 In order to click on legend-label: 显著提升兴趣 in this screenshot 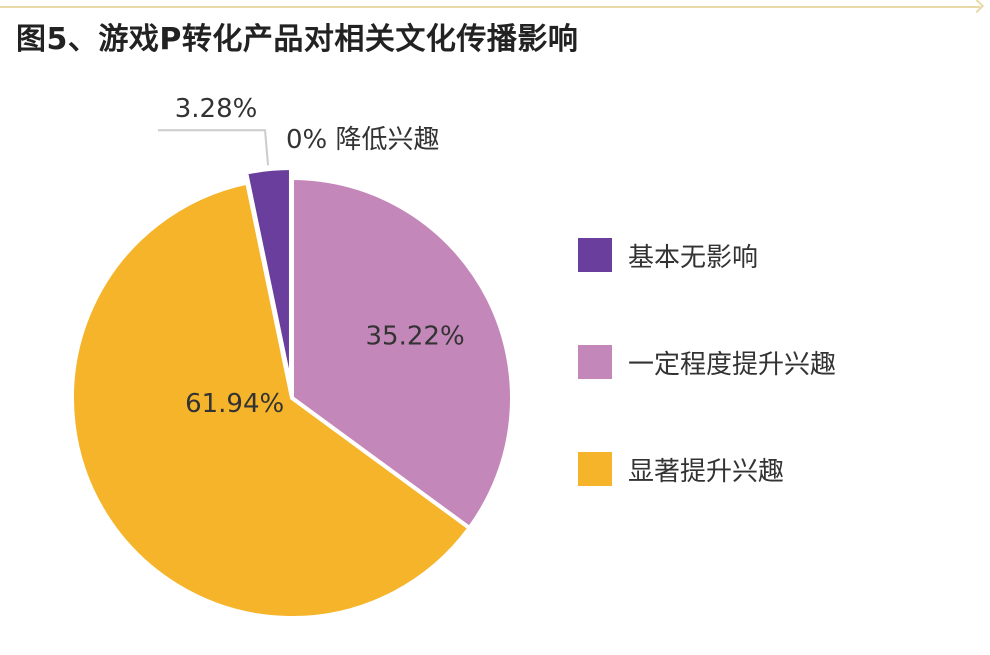, I will do `click(706, 471)`.